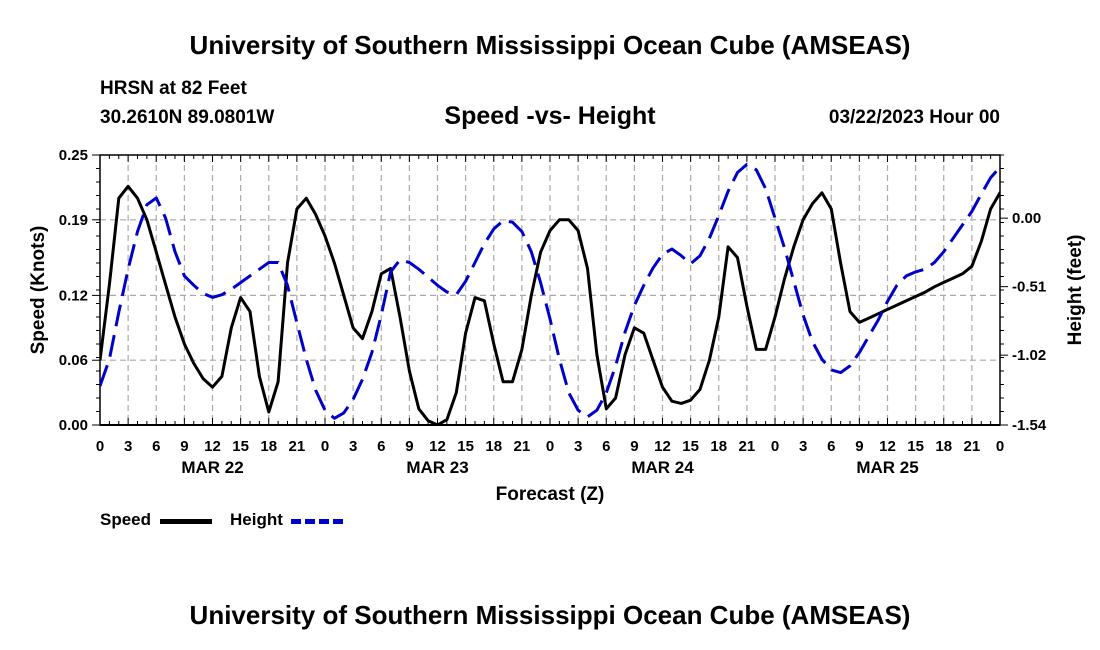  I want to click on y-right-tick-label: -0.51, so click(1029, 287).